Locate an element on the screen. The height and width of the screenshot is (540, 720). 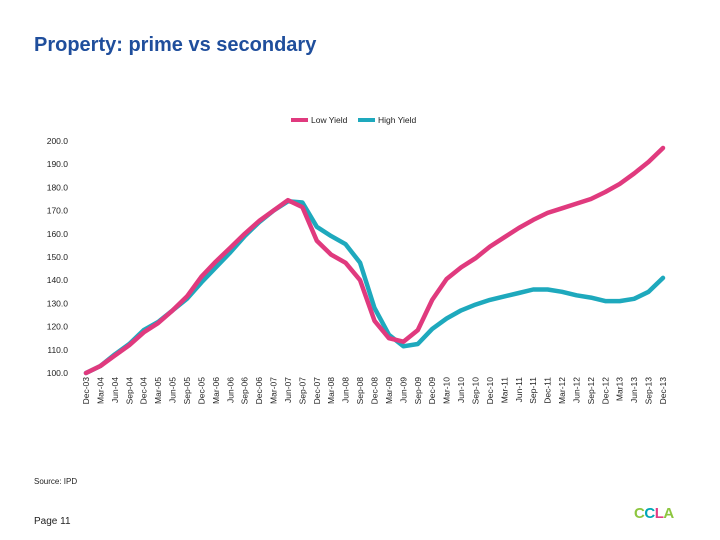
x-tick-label: Dec-13 is located at coordinates (663, 391).